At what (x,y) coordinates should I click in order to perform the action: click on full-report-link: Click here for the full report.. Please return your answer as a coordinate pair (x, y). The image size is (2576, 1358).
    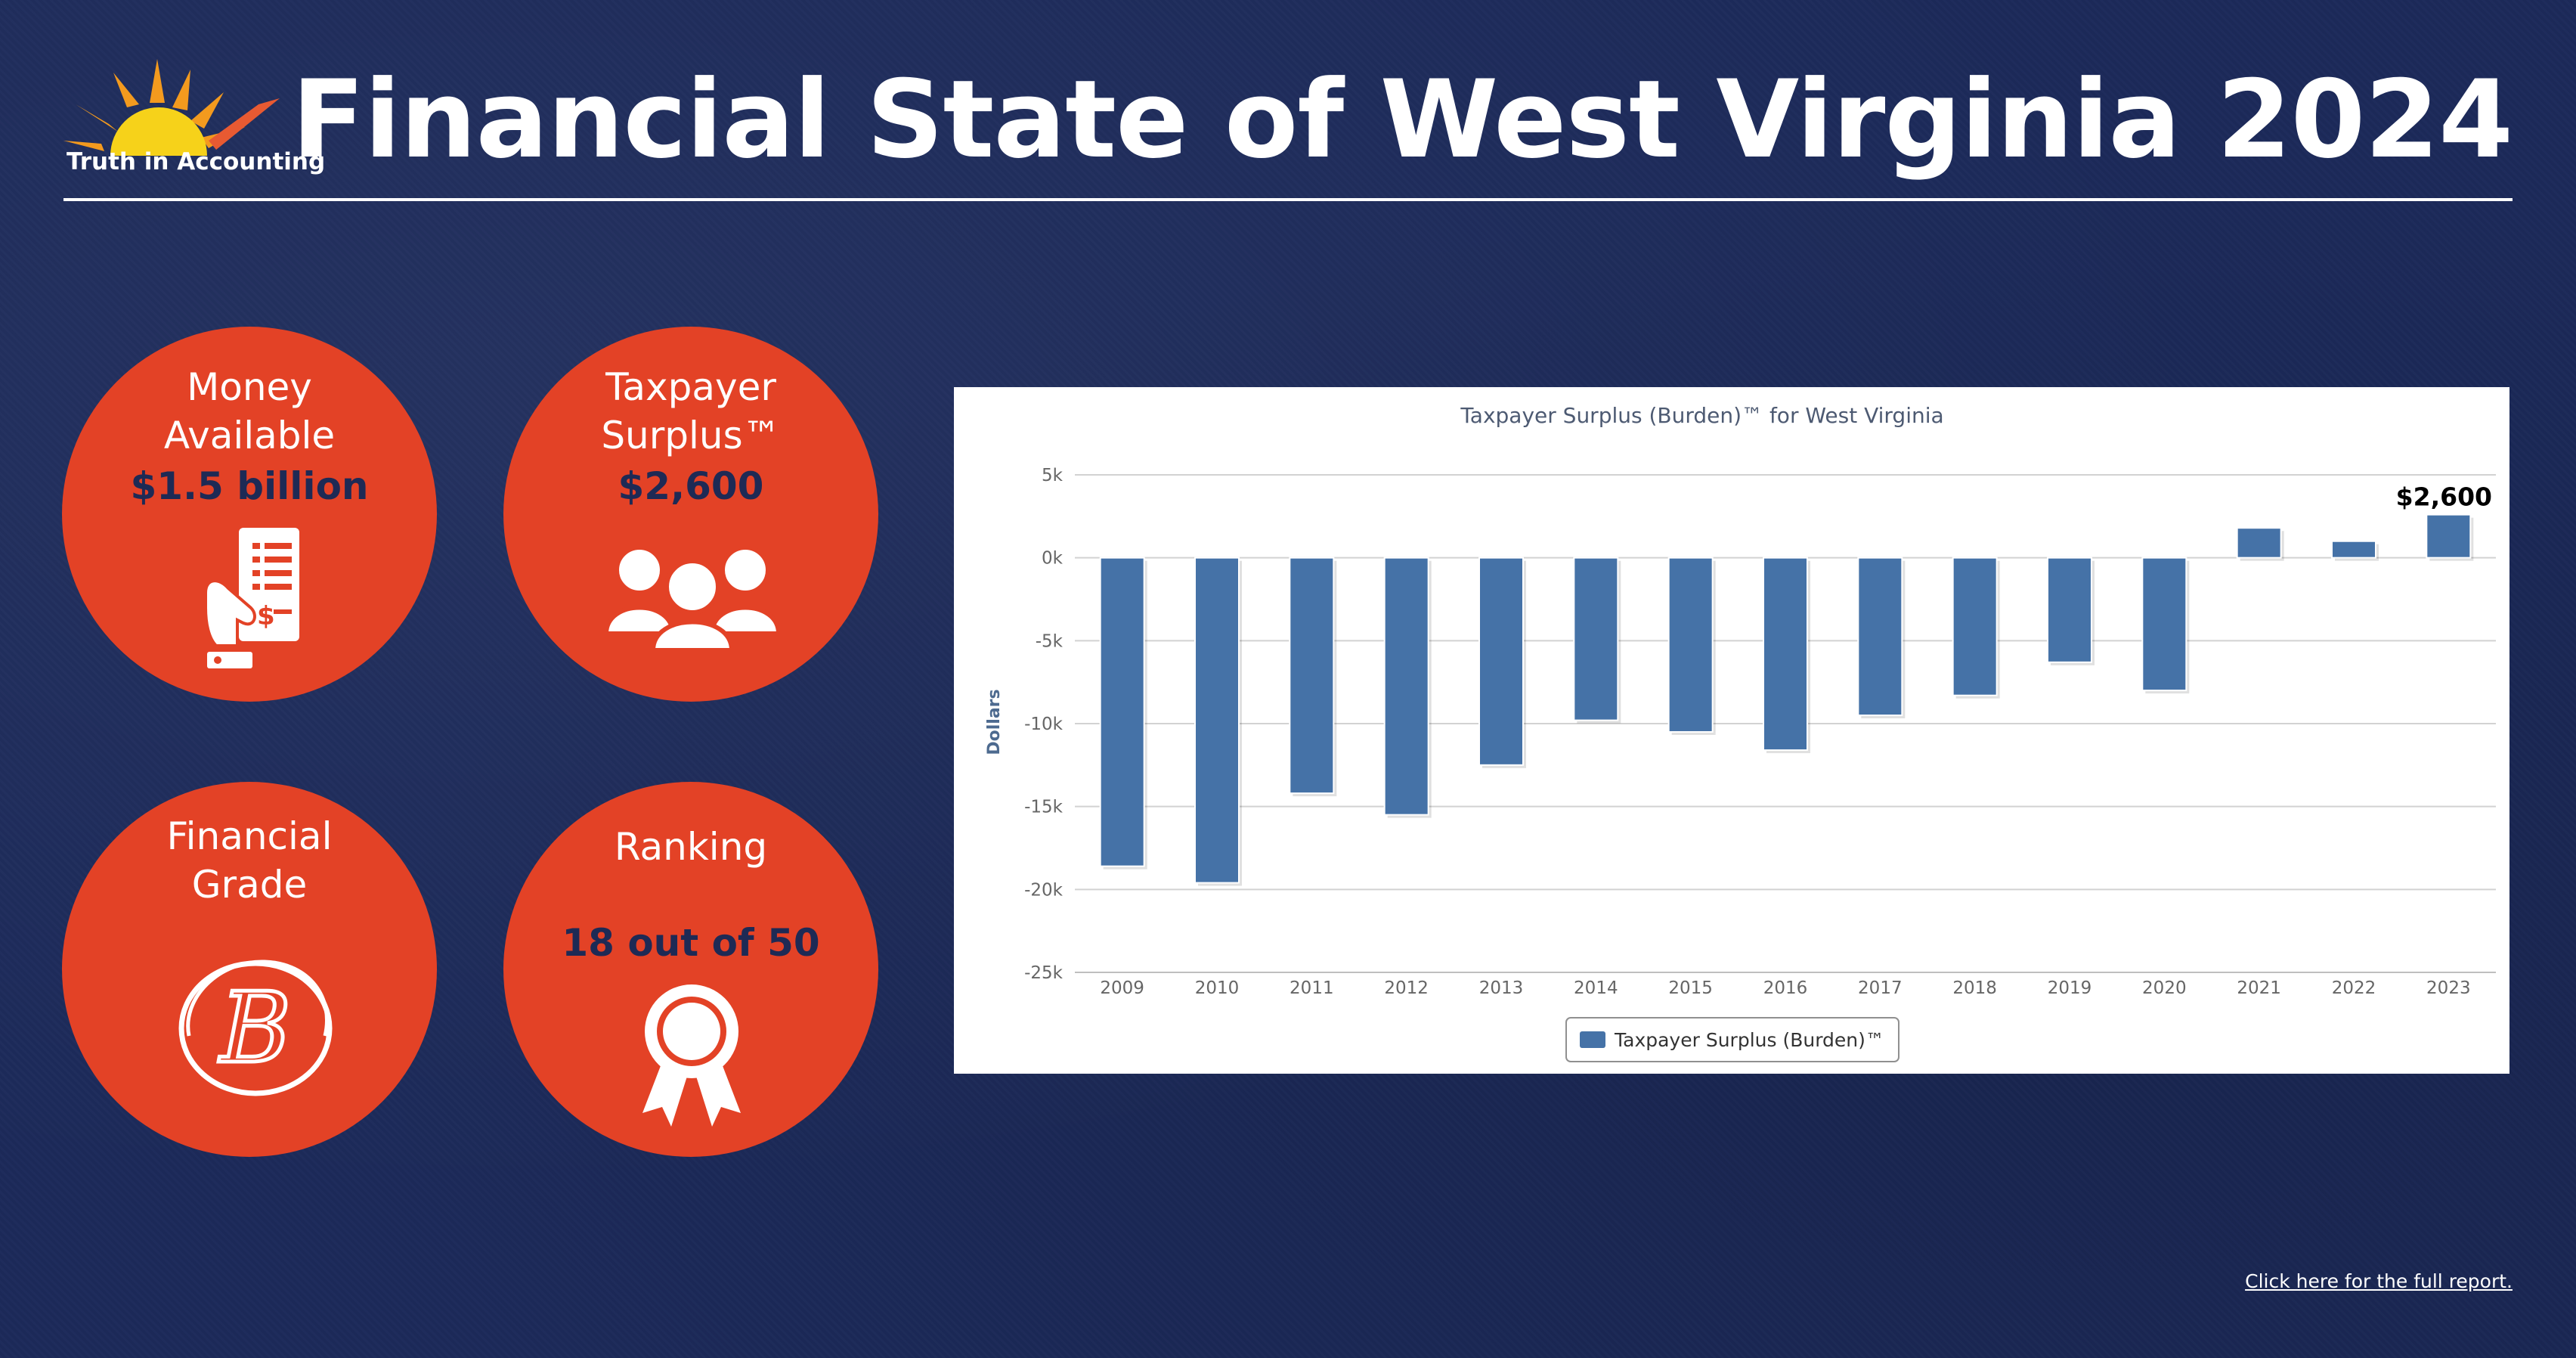
    Looking at the image, I should click on (2379, 1281).